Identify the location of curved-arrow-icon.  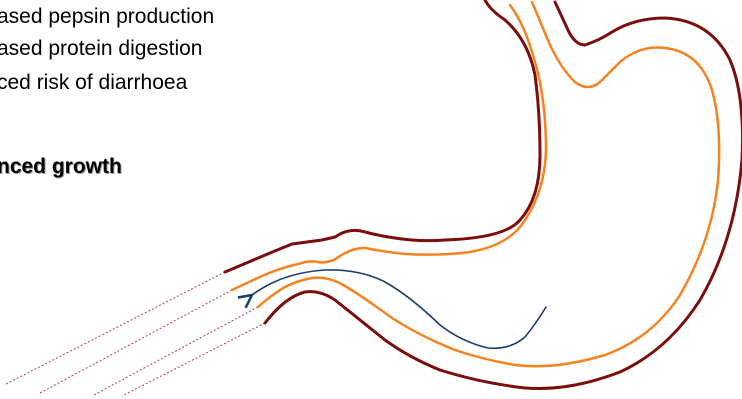
(399, 309).